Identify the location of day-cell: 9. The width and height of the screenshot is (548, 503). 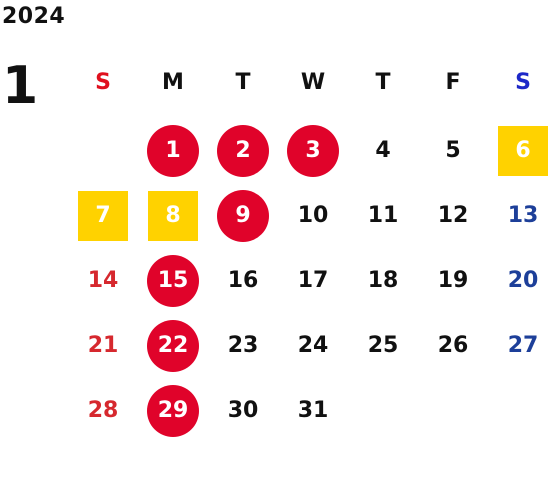
(243, 215).